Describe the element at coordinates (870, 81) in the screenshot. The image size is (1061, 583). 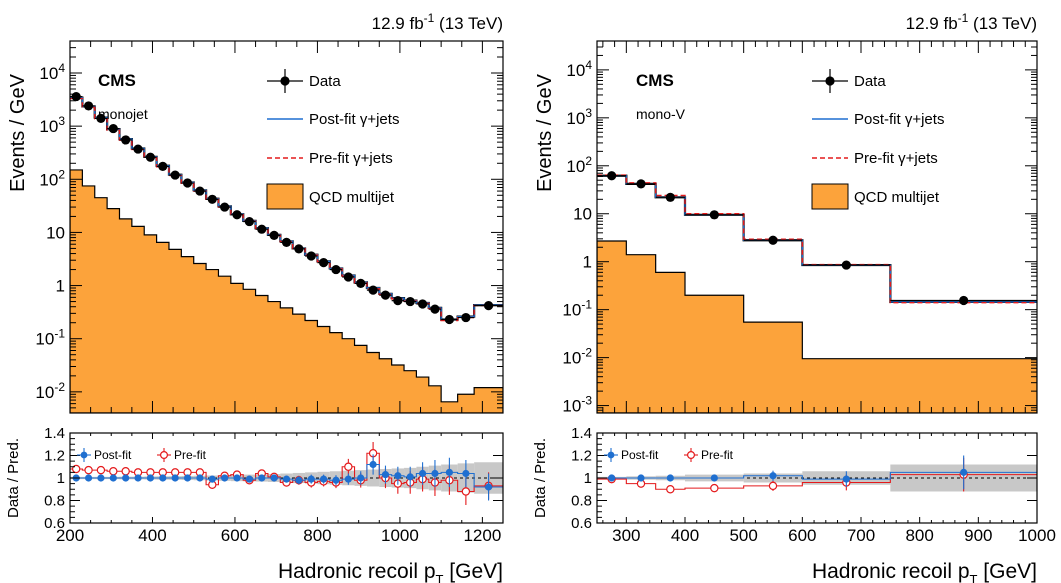
I see `legend-data-label: Data` at that location.